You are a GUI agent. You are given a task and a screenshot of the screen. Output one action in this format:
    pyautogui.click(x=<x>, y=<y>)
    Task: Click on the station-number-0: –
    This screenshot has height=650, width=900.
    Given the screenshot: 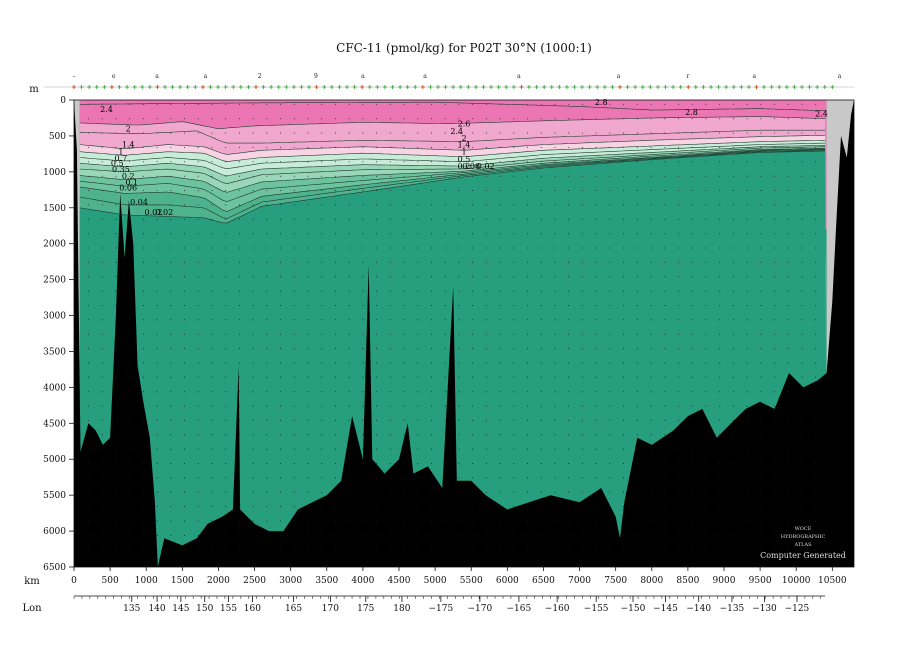 What is the action you would take?
    pyautogui.click(x=74, y=76)
    